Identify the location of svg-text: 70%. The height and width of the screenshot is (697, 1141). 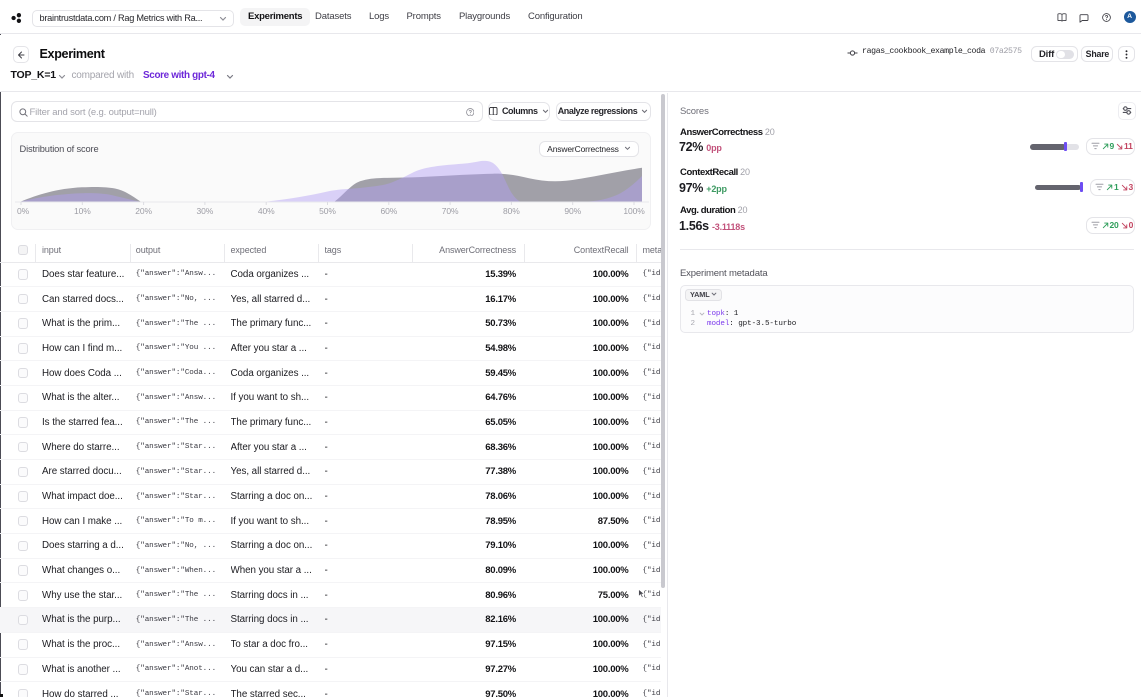
(450, 211).